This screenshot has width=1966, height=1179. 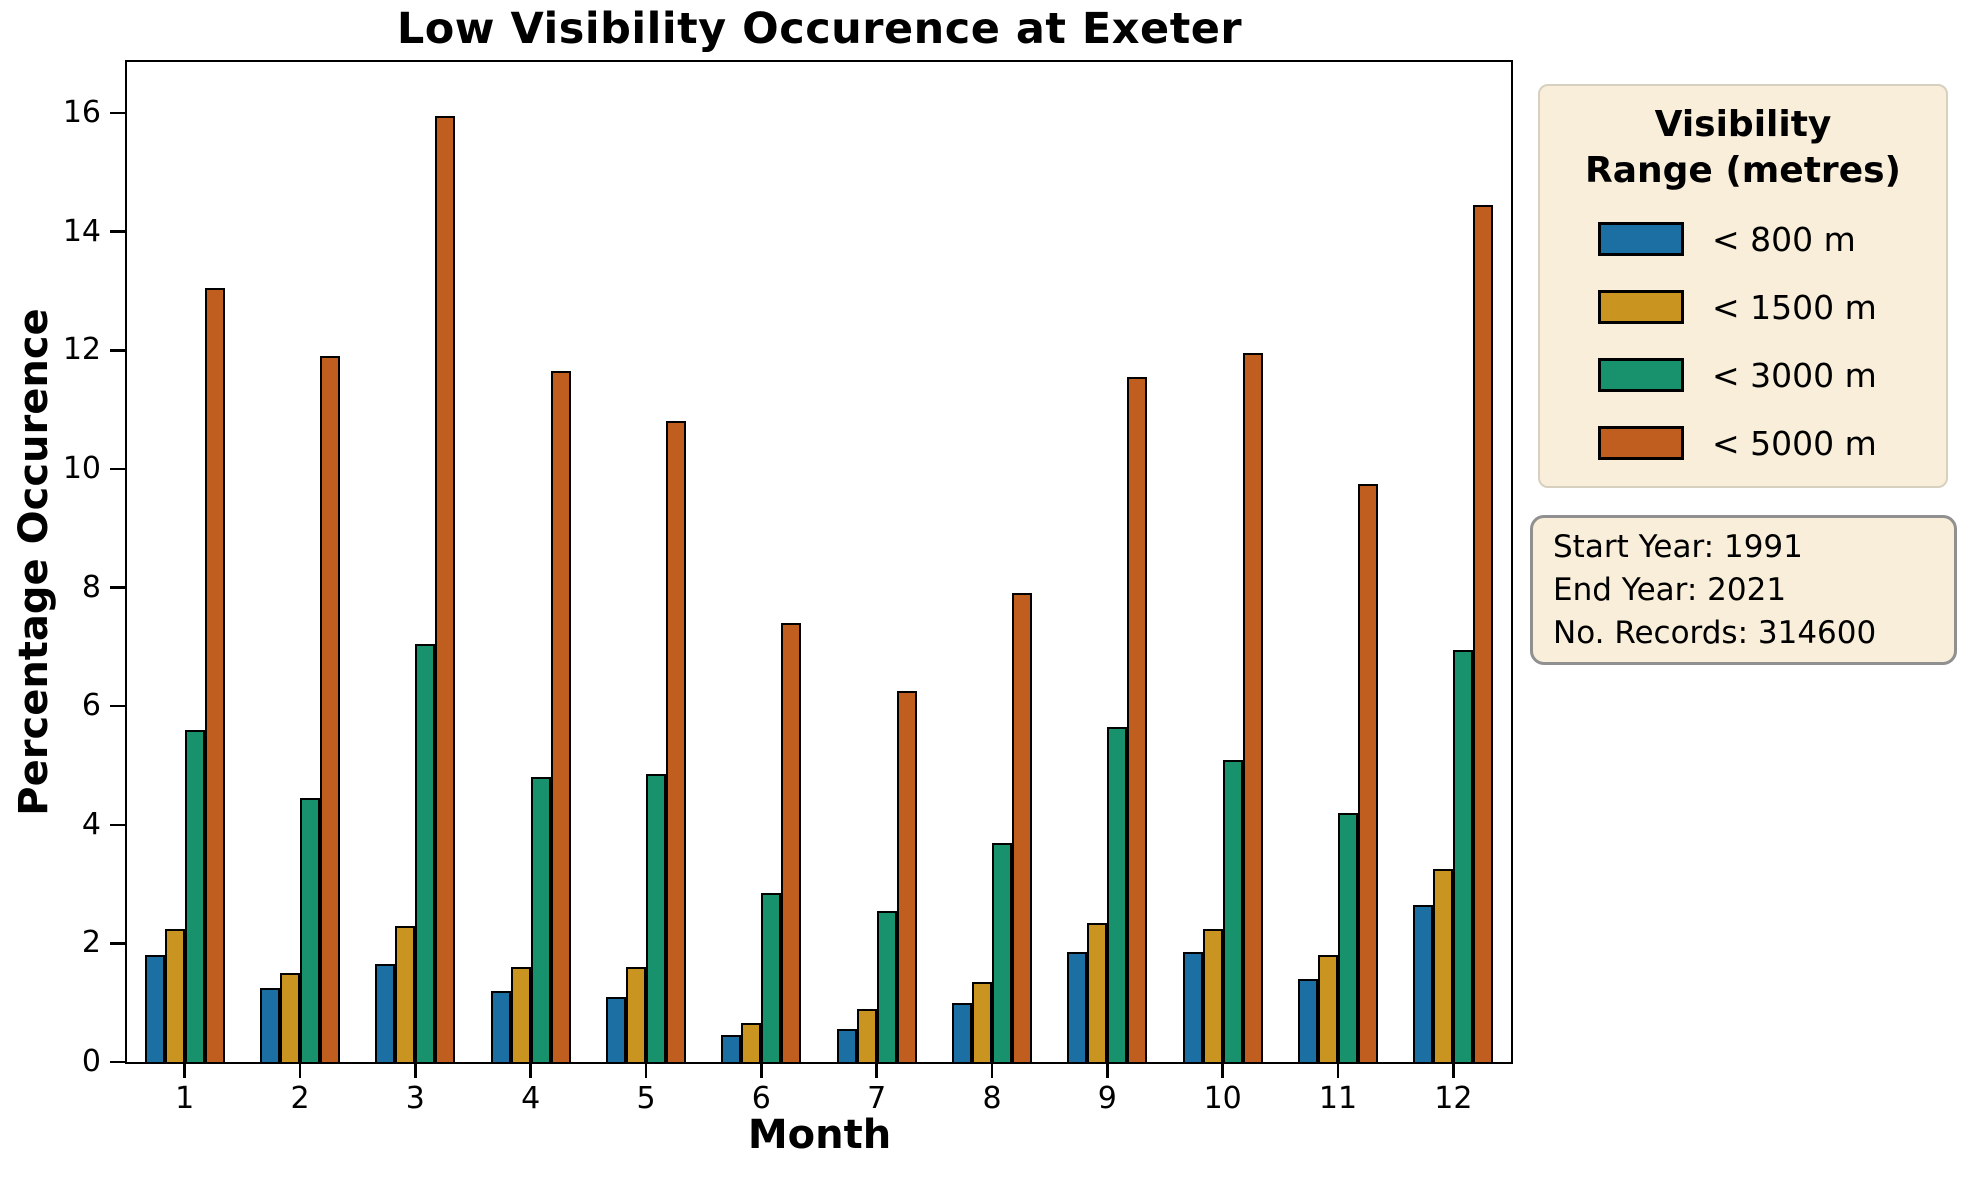 What do you see at coordinates (300, 1098) in the screenshot?
I see `x-tick-label-2: 2` at bounding box center [300, 1098].